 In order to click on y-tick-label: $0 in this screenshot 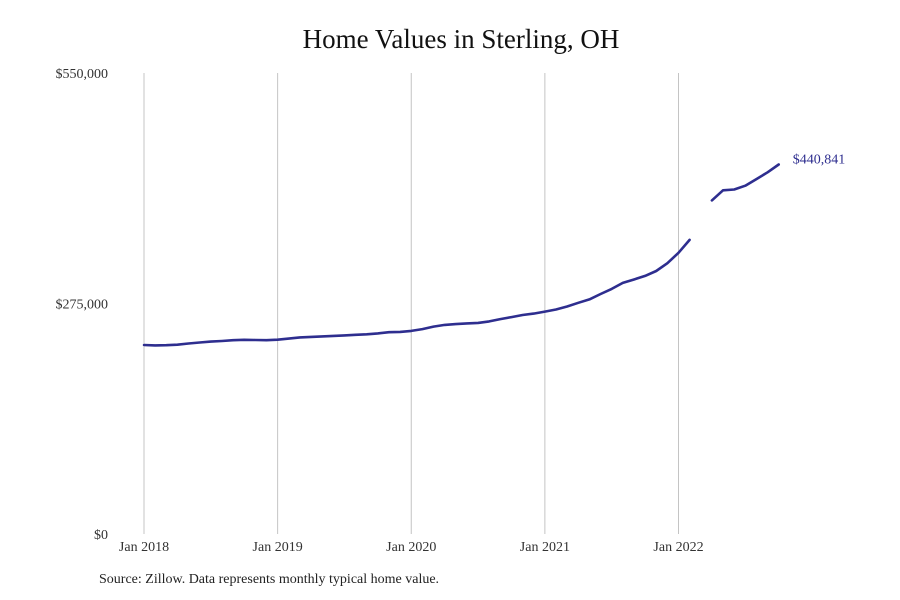, I will do `click(101, 535)`.